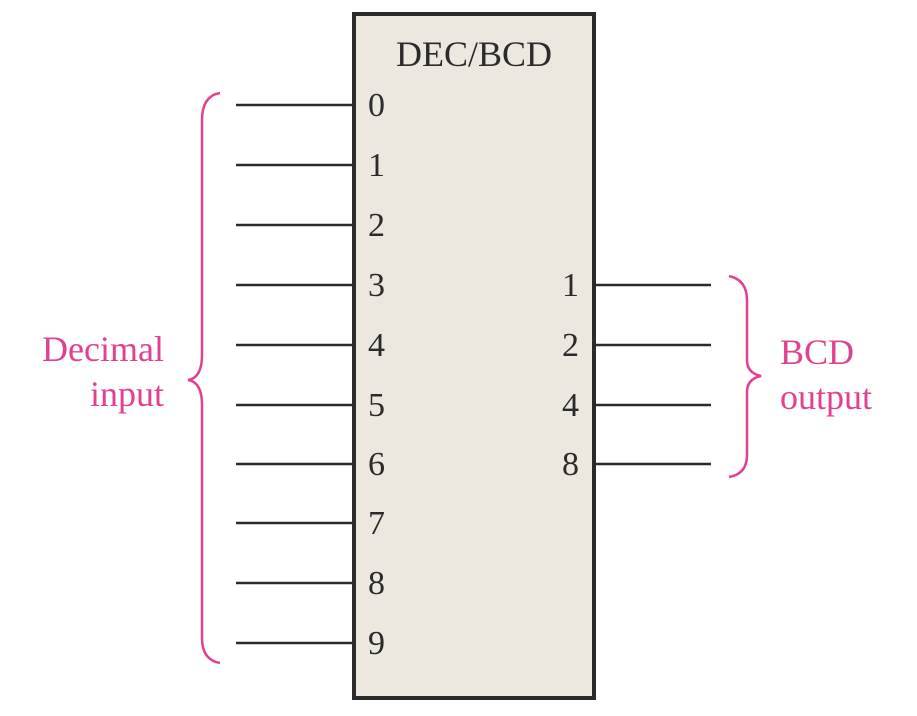  Describe the element at coordinates (376, 643) in the screenshot. I see `input-pin-label-9: 9` at that location.